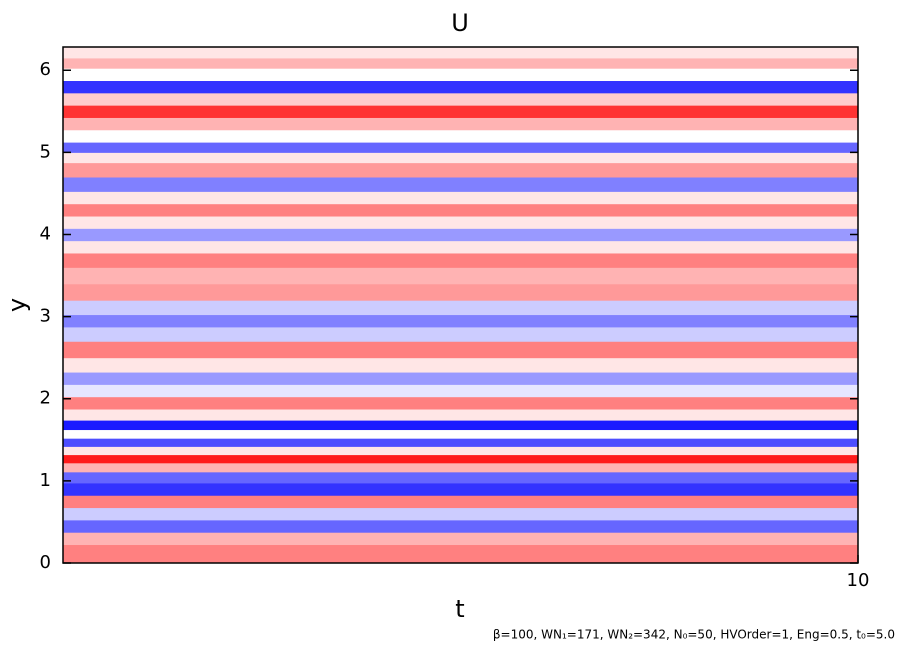 This screenshot has width=904, height=654. What do you see at coordinates (459, 609) in the screenshot?
I see `x-axis-label: t` at bounding box center [459, 609].